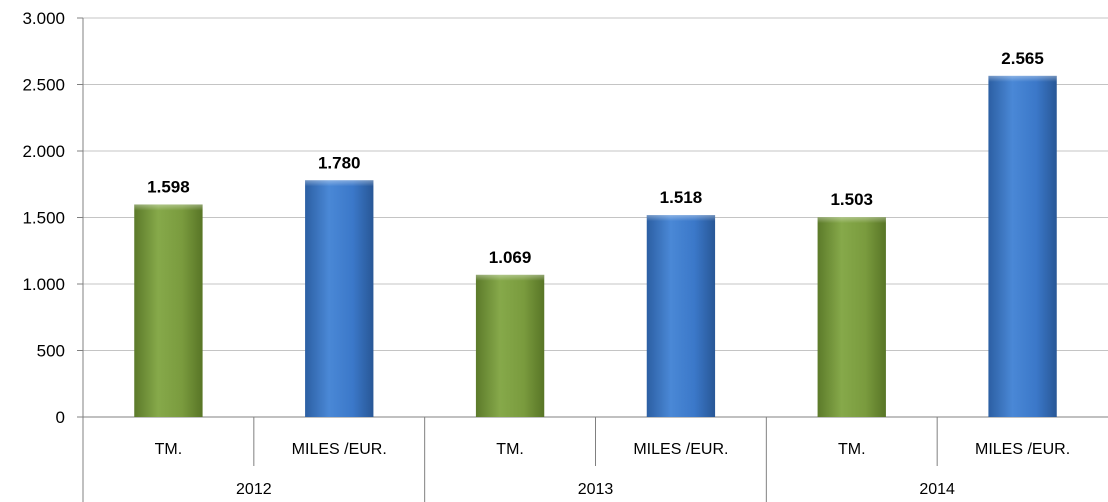 This screenshot has height=502, width=1108. What do you see at coordinates (681, 197) in the screenshot?
I see `data-label: 1.518` at bounding box center [681, 197].